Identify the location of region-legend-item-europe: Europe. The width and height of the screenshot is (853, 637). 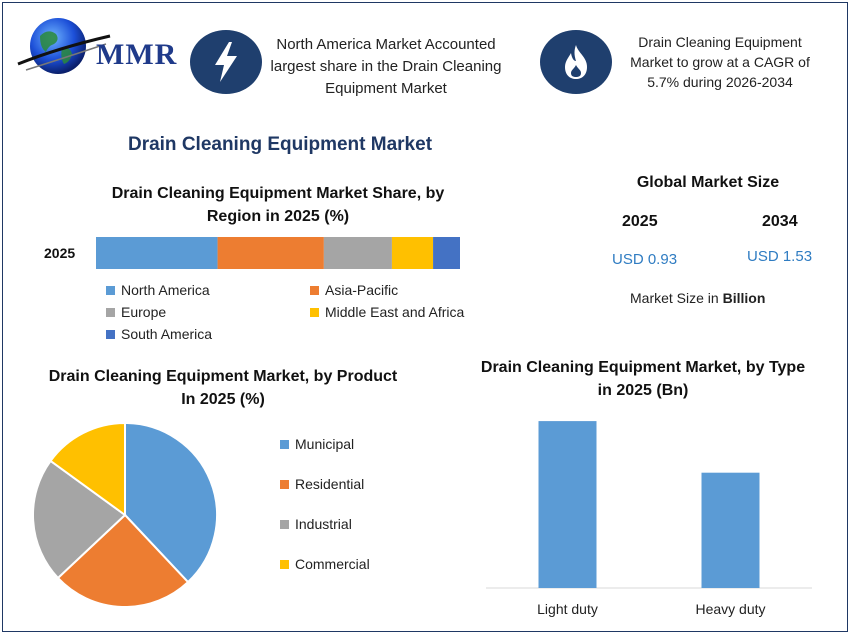
(136, 312).